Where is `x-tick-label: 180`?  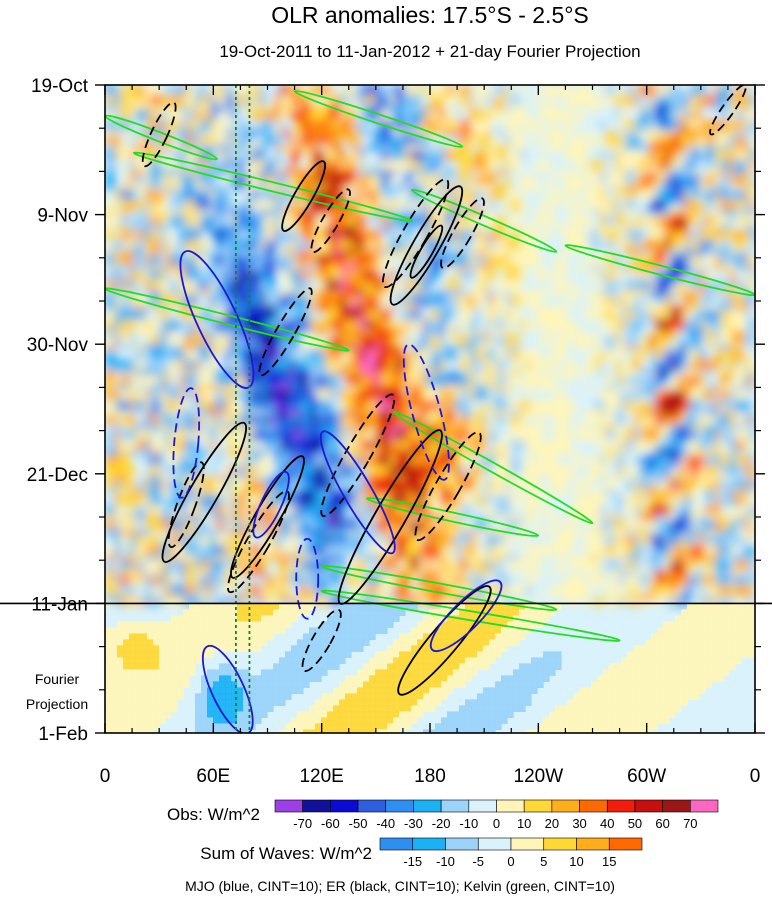
x-tick-label: 180 is located at coordinates (430, 776).